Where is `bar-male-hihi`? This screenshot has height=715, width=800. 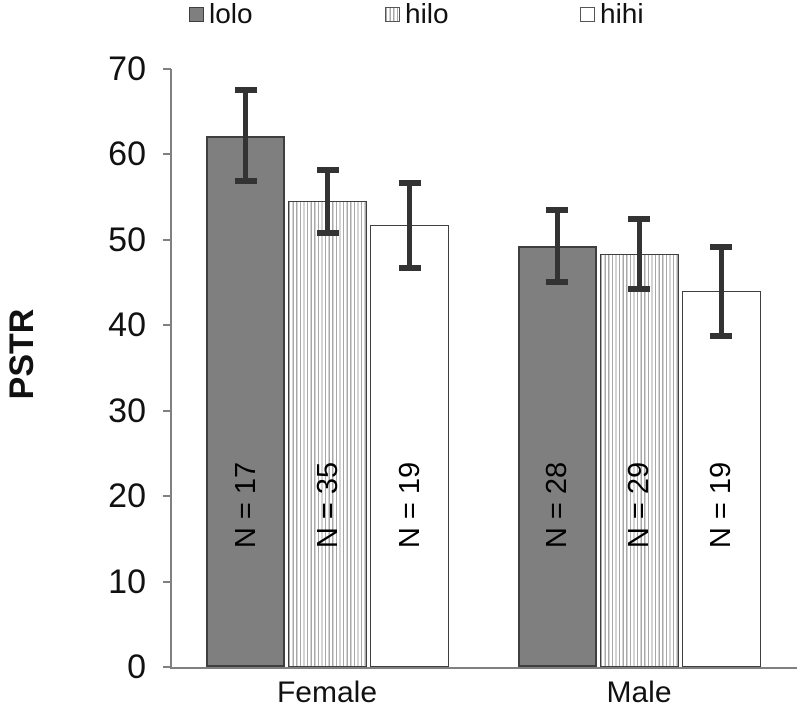
bar-male-hihi is located at coordinates (721, 479).